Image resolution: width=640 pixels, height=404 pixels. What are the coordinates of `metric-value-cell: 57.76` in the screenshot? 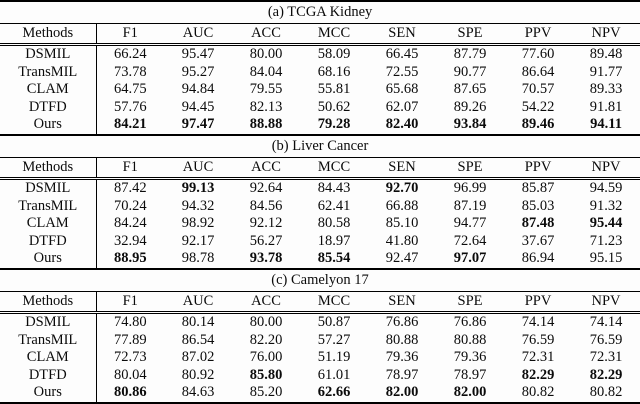 It's located at (129, 107).